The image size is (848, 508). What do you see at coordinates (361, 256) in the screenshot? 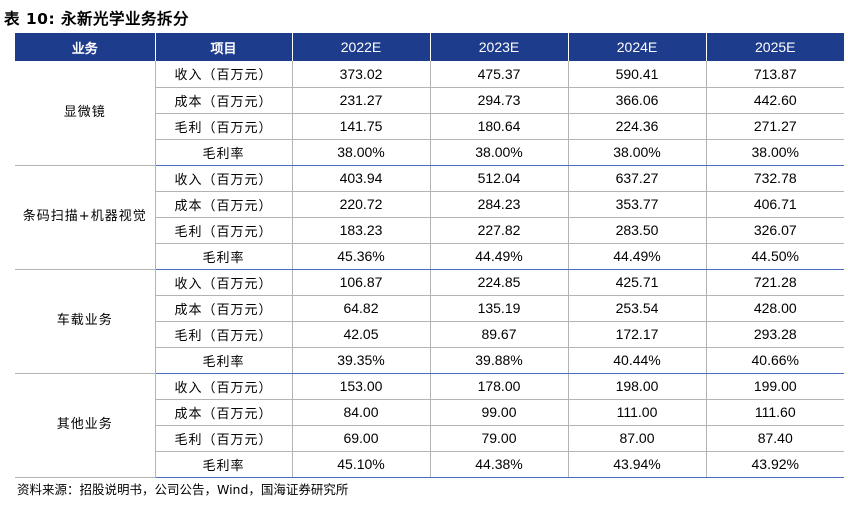
I see `value-cell: 45.36%` at bounding box center [361, 256].